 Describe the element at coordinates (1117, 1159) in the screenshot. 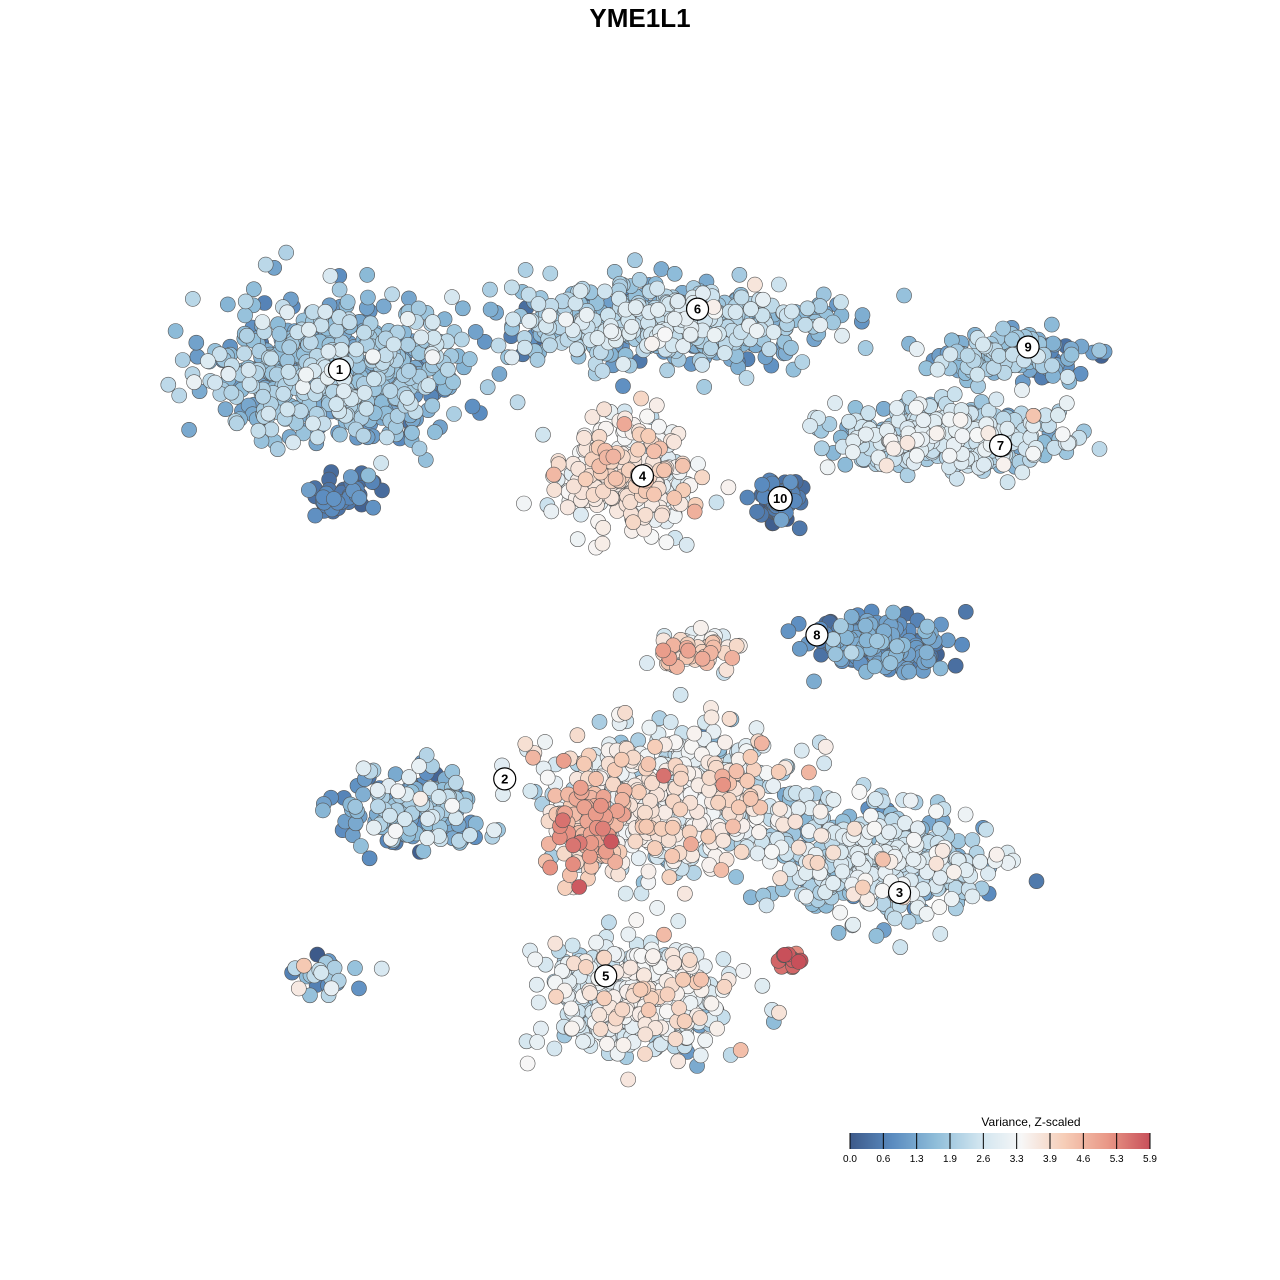

I see `legend-tick-label: 5.3` at that location.